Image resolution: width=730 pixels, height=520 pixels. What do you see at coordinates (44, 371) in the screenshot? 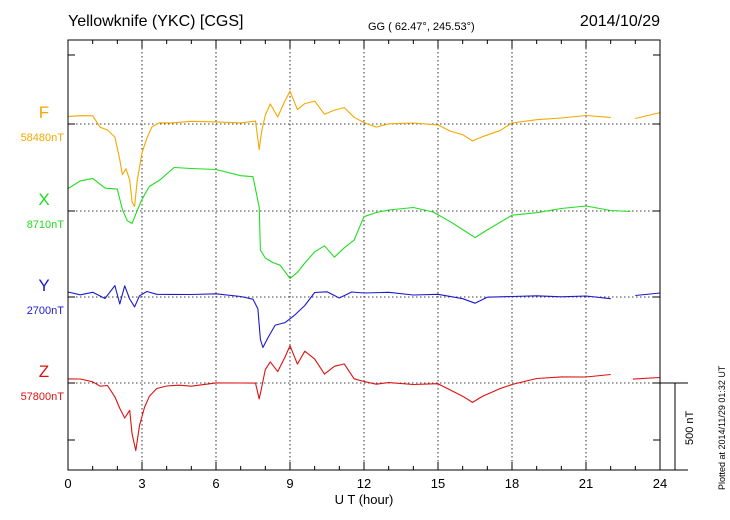
I see `series-name-Z: Z` at bounding box center [44, 371].